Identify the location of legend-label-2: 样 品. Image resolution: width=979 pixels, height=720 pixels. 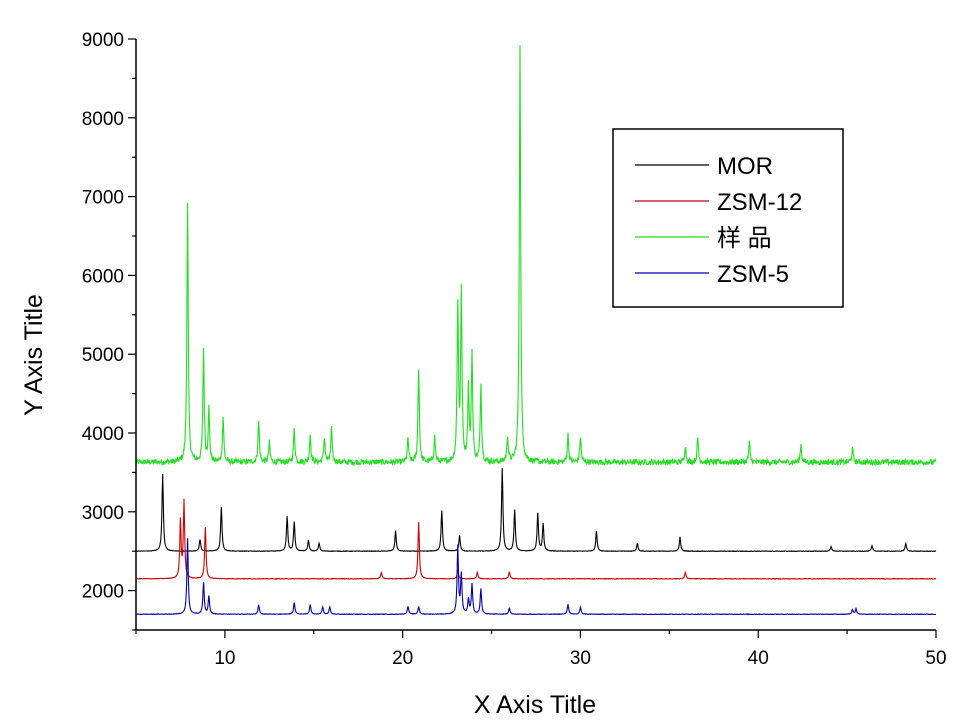
(744, 238).